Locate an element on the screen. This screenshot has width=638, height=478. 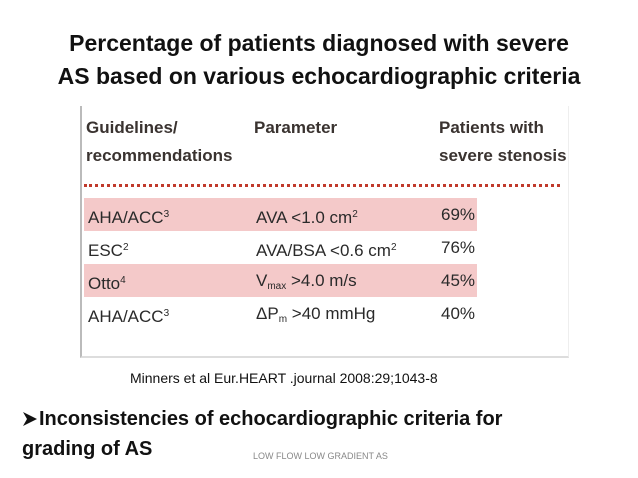
header-line: recommendations is located at coordinates (159, 155).